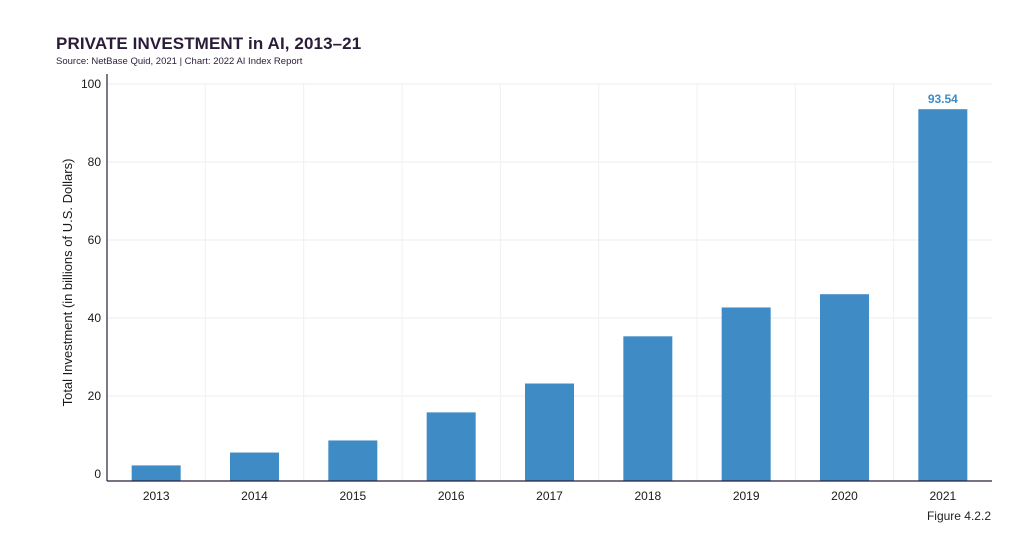  I want to click on data-labels: 93.54, so click(943, 99).